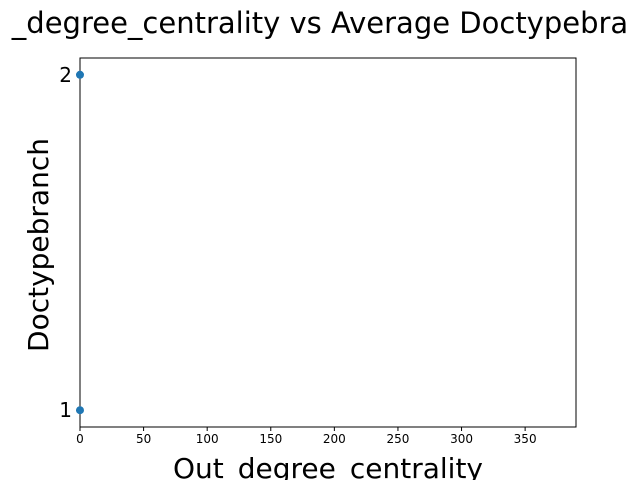  Describe the element at coordinates (207, 439) in the screenshot. I see `x-tick-label: 100` at that location.